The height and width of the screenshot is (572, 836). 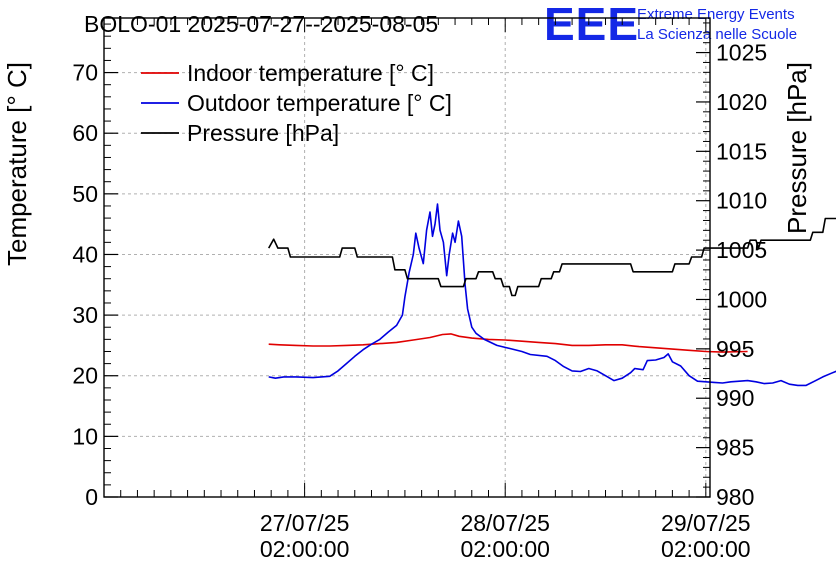 I want to click on y-right-tick-label: 1025, so click(x=741, y=53).